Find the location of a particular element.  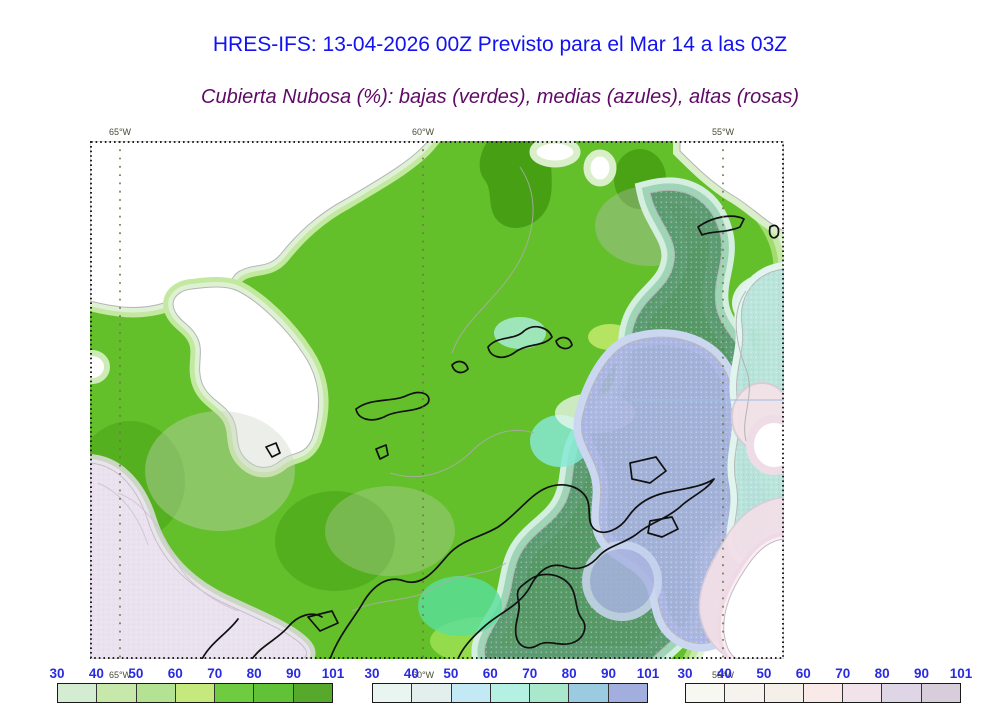

meridian-label-top-0: 65°W is located at coordinates (120, 132).